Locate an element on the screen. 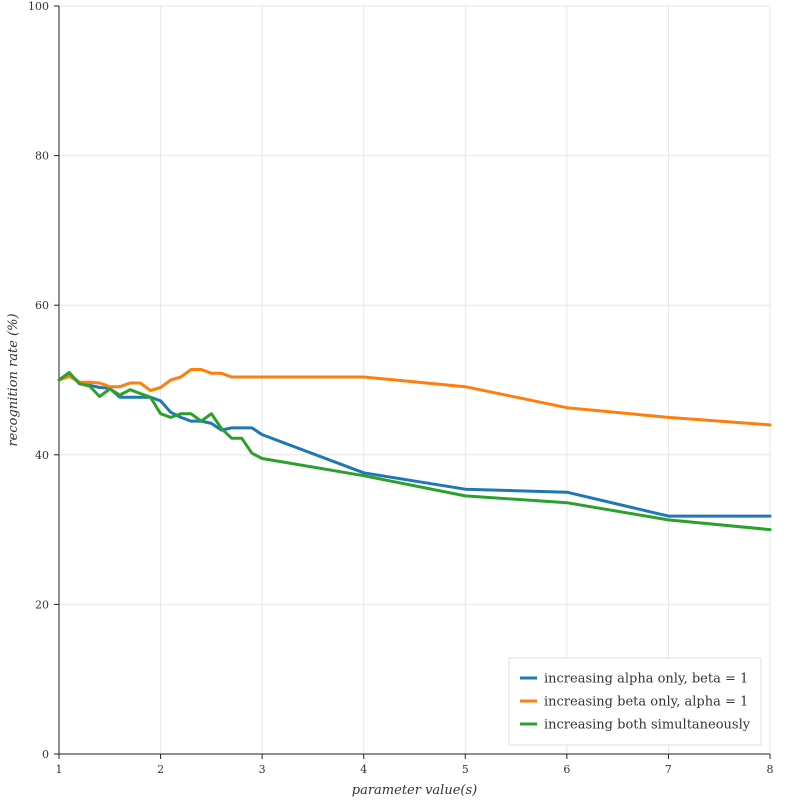 The image size is (800, 800). y-tick-label: 20 is located at coordinates (42, 604).